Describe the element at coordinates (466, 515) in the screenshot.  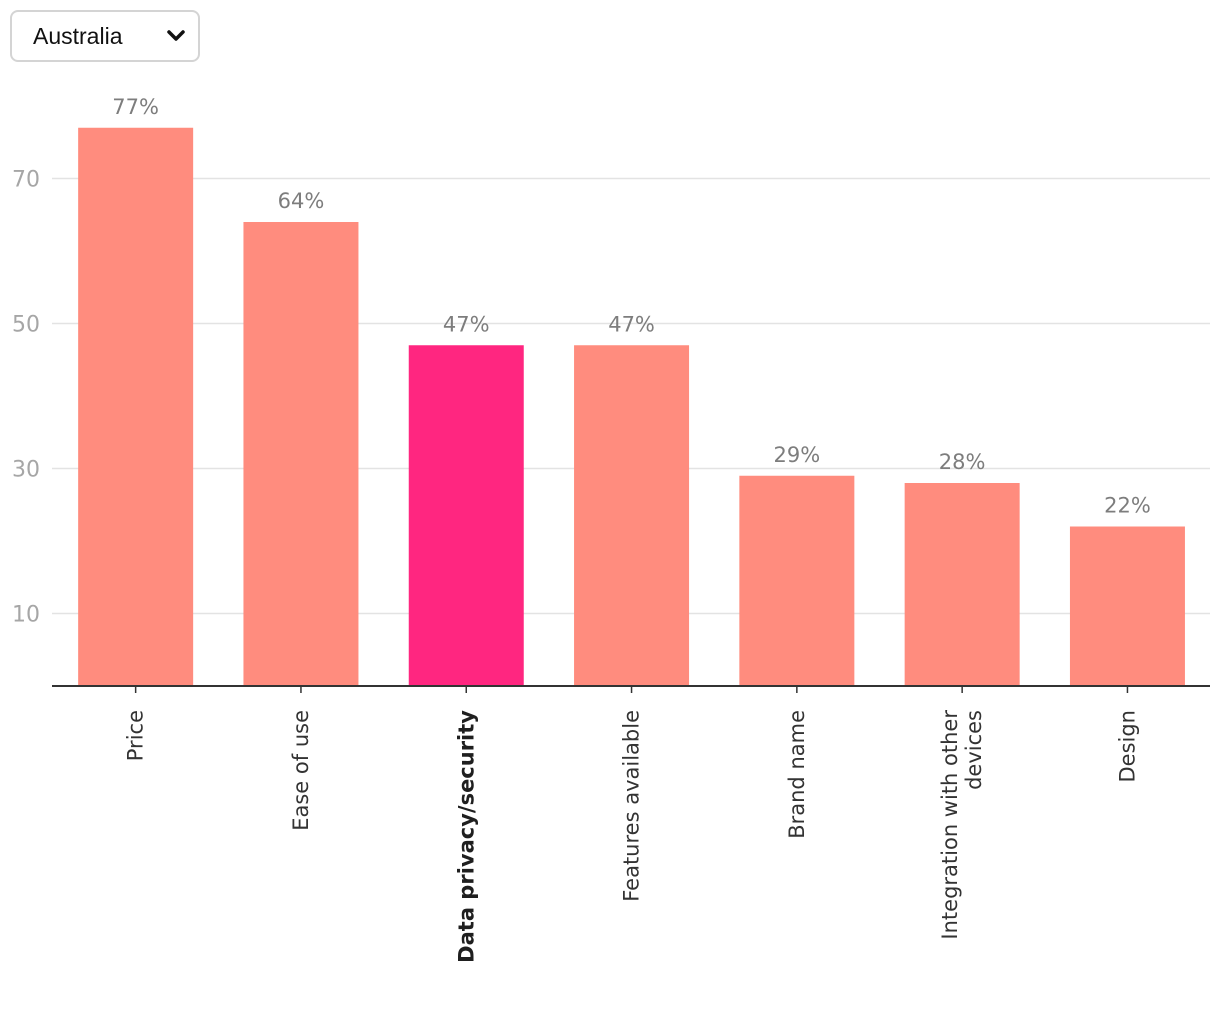
I see `bar-data-privacy-security` at that location.